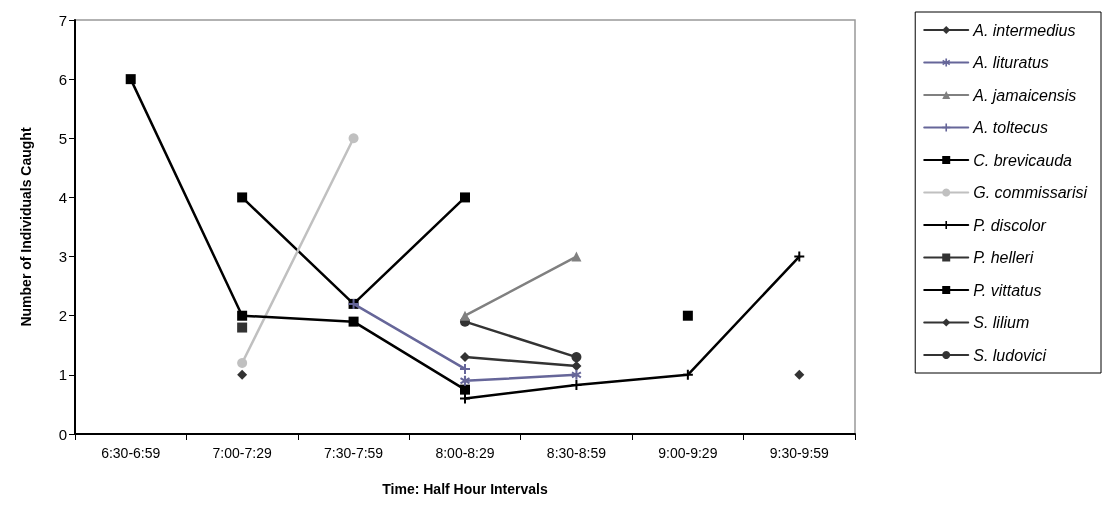 This screenshot has width=1109, height=519. I want to click on x-tick-label: 6:30-6:59, so click(131, 453).